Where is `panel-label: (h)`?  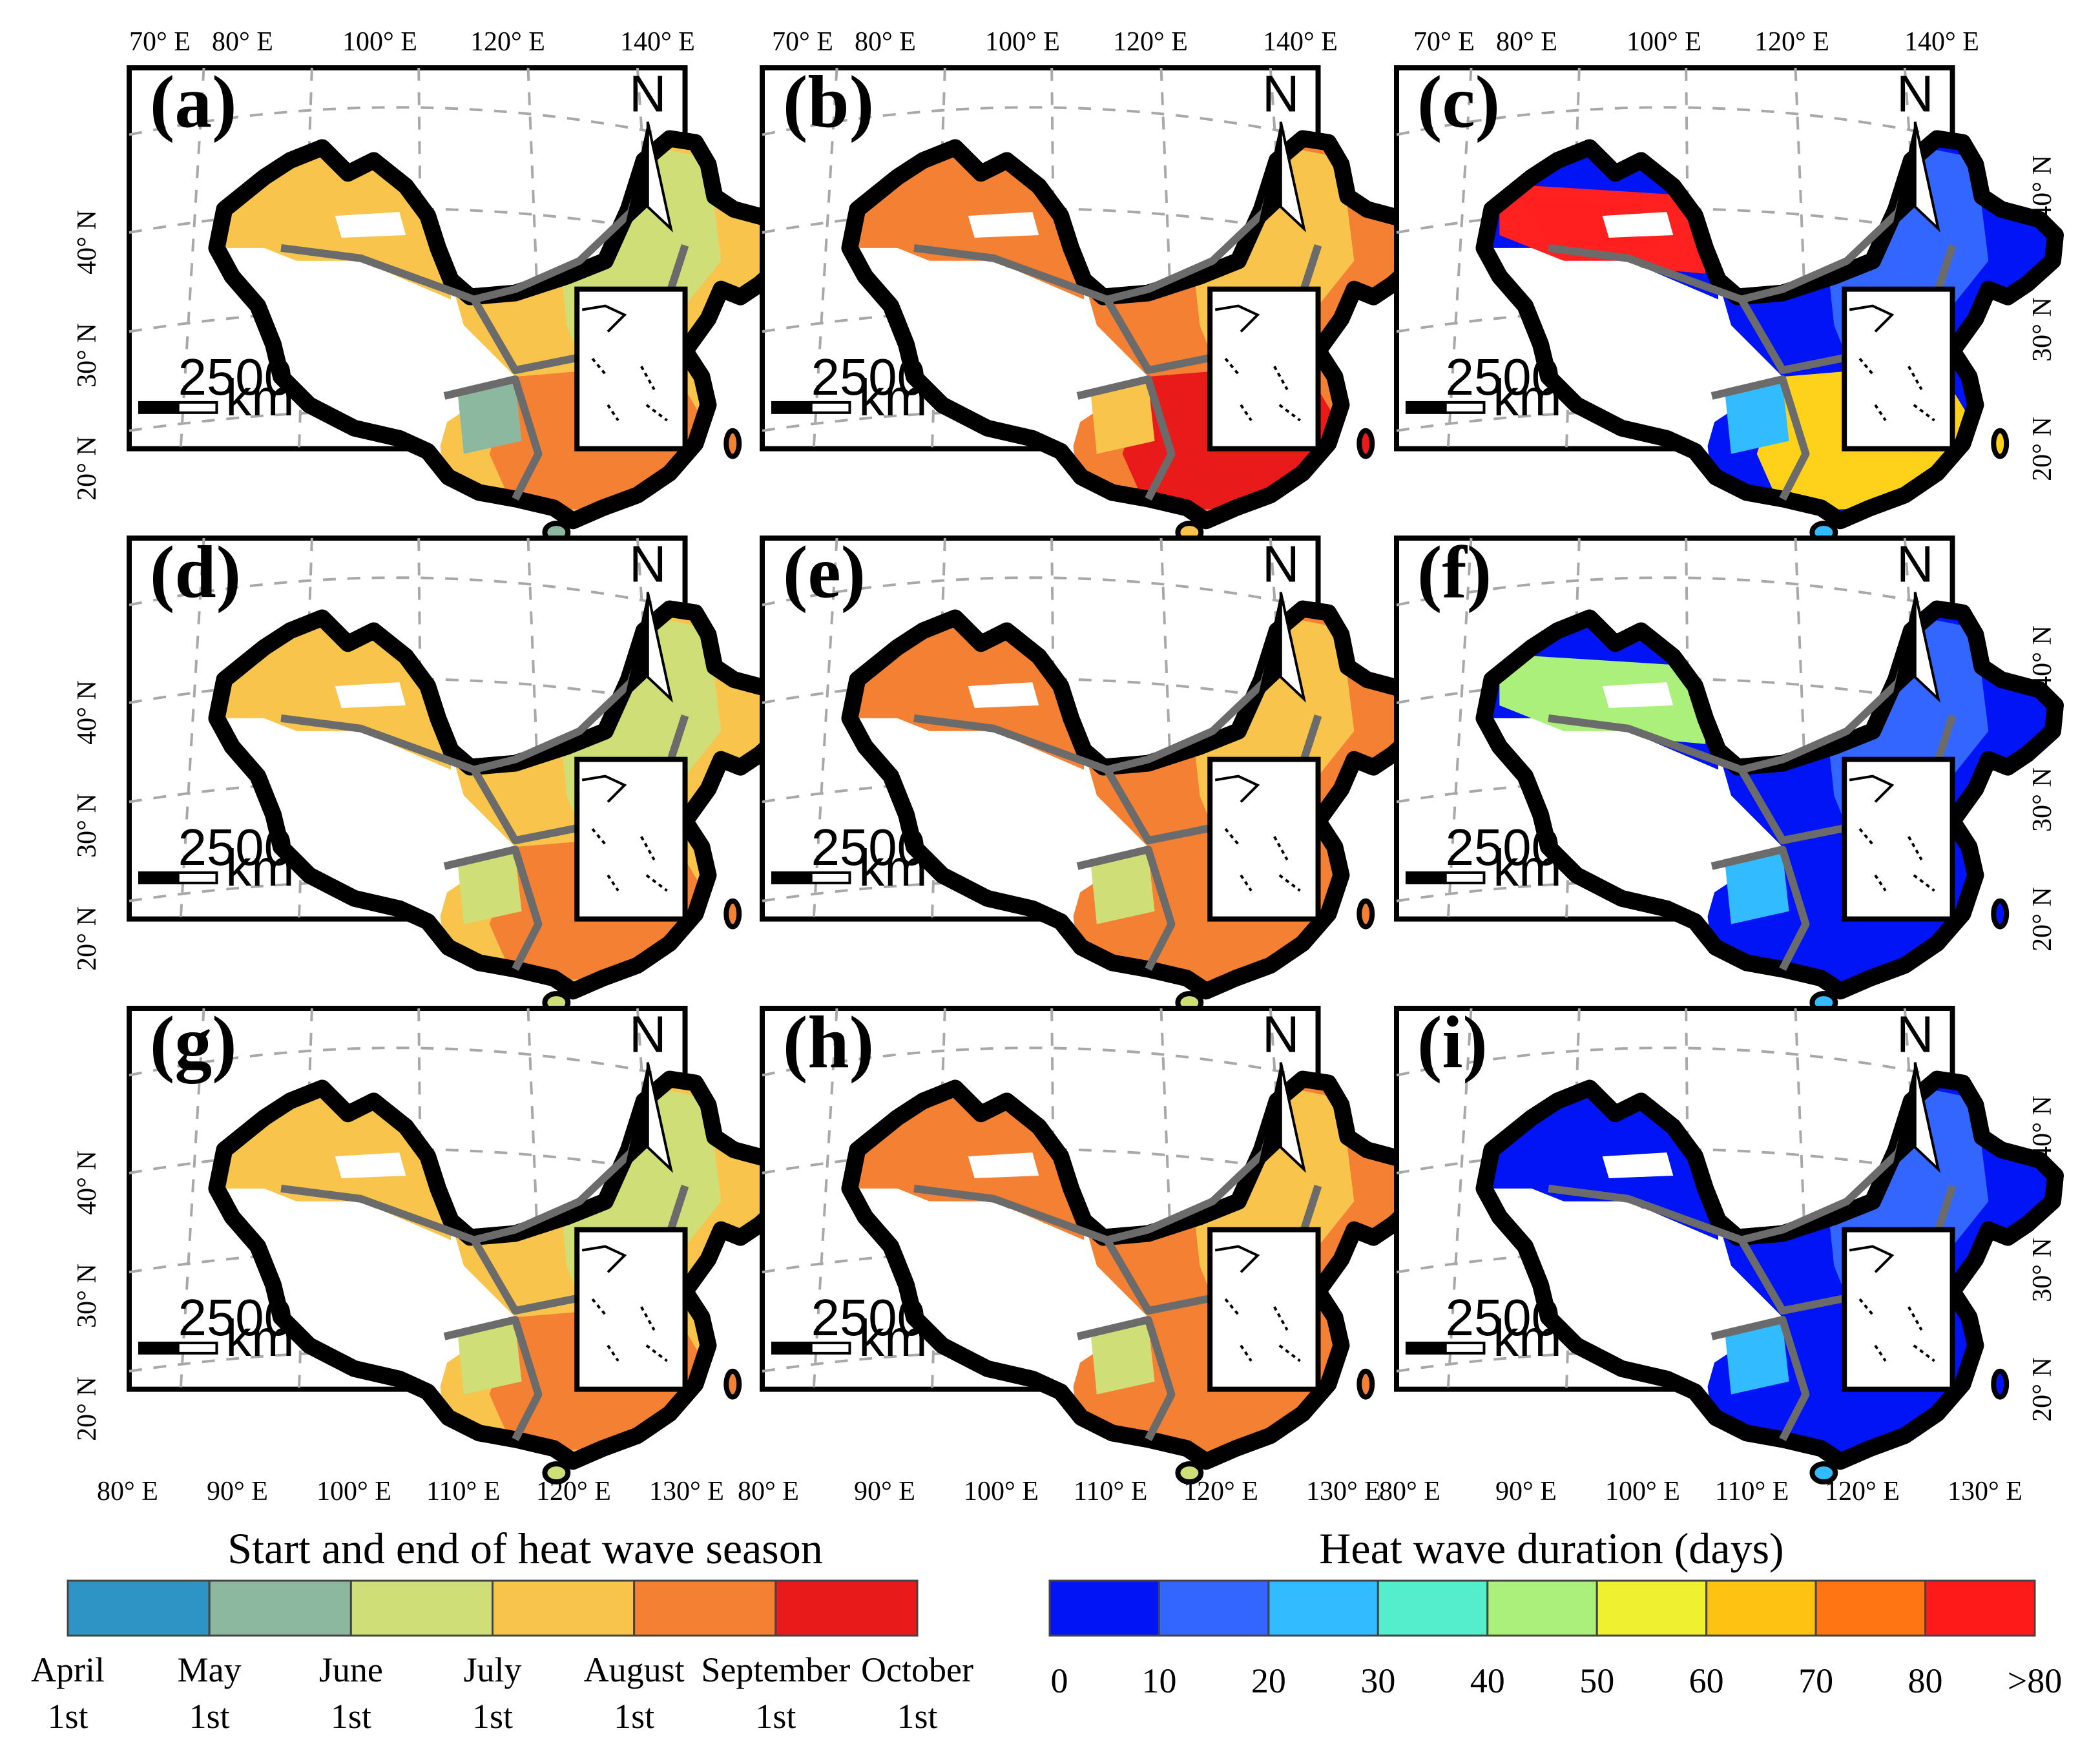
panel-label: (h) is located at coordinates (829, 1042).